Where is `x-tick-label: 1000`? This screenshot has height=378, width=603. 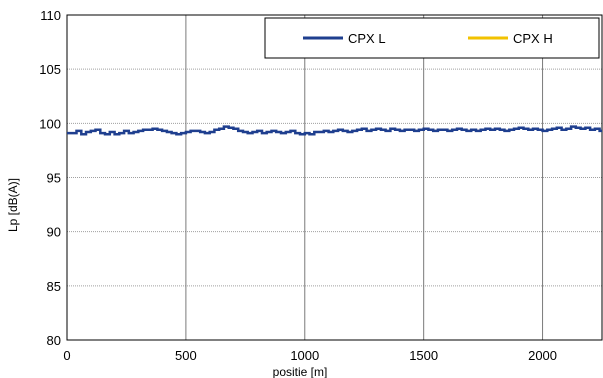 x-tick-label: 1000 is located at coordinates (304, 355).